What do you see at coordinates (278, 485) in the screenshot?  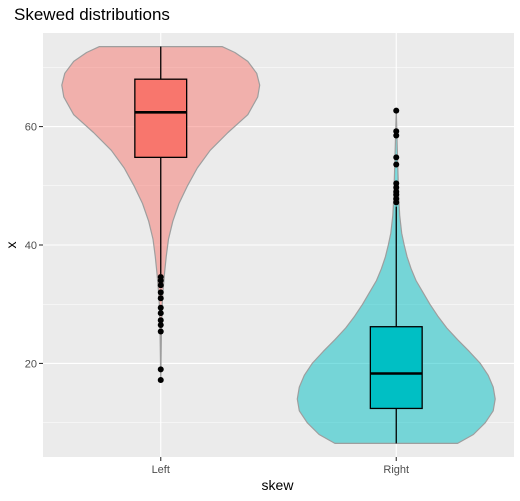 I see `x-axis-label: skew` at bounding box center [278, 485].